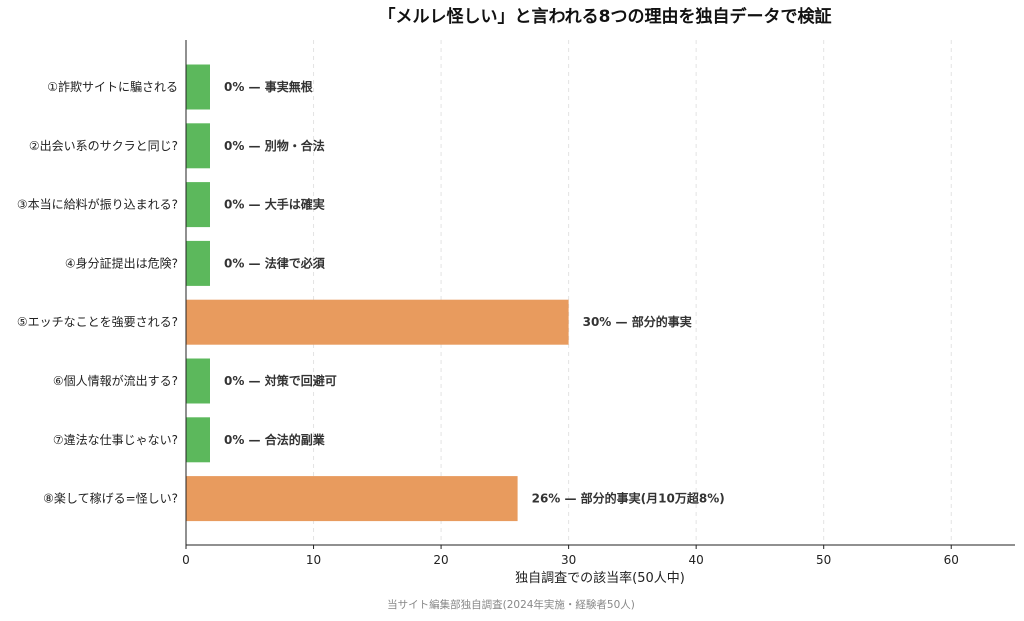  Describe the element at coordinates (115, 380) in the screenshot. I see `category-label: ⑥個人情報が流出する?` at that location.